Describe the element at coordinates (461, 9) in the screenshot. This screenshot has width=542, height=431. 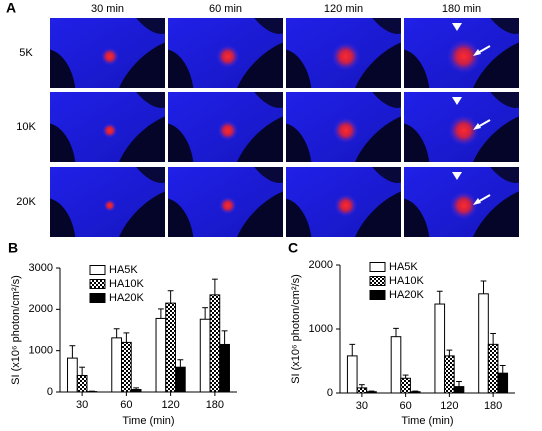
I see `column-label: 180 min` at that location.